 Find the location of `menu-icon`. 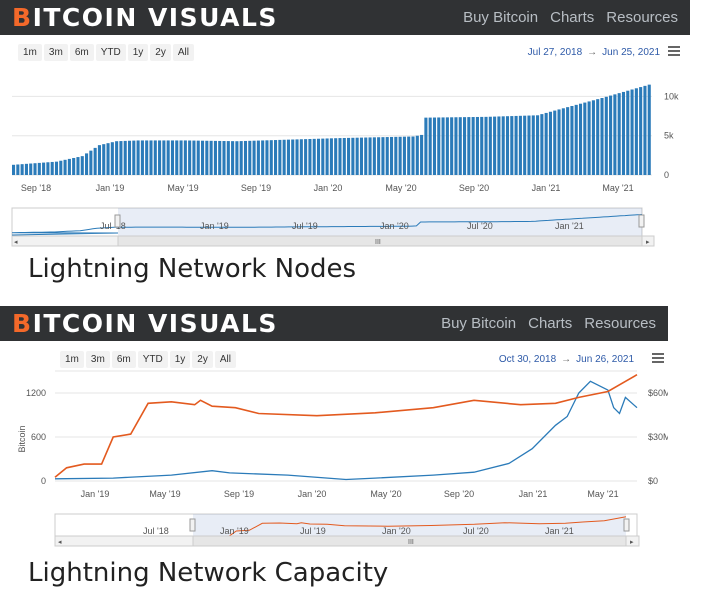

menu-icon is located at coordinates (674, 51).